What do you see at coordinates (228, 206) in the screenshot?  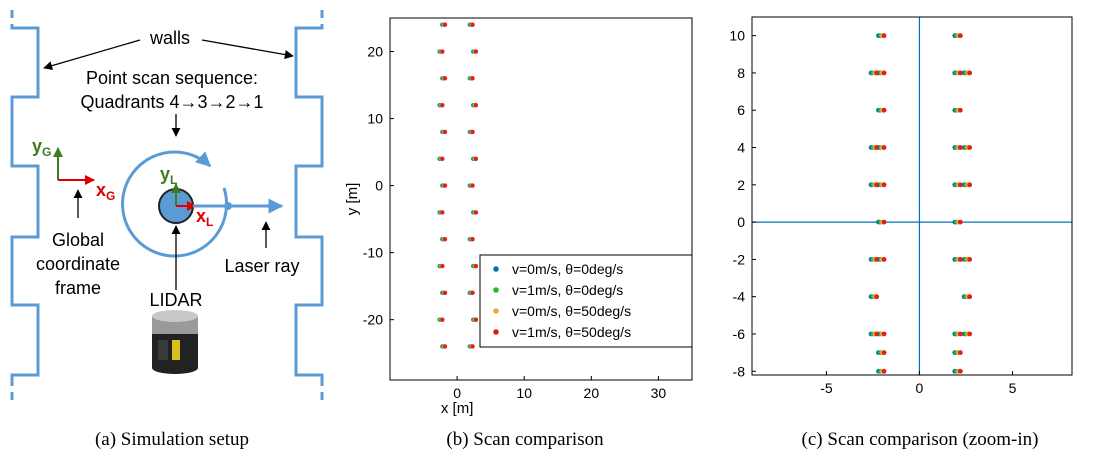 I see `ray-hit-point` at bounding box center [228, 206].